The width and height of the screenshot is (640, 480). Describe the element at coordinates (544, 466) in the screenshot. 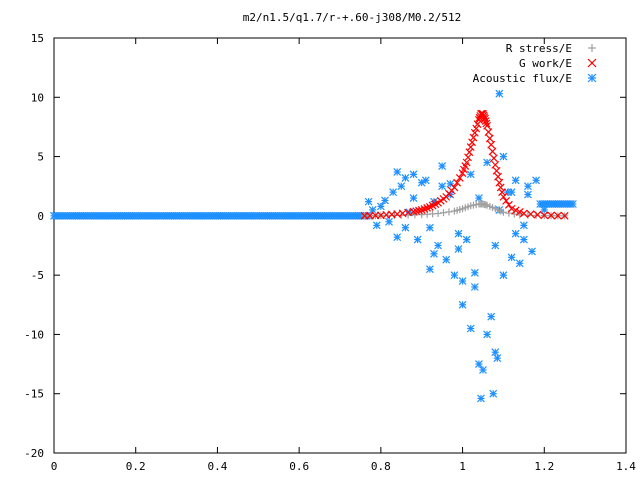

I see `x-tick-label: 1.2` at that location.